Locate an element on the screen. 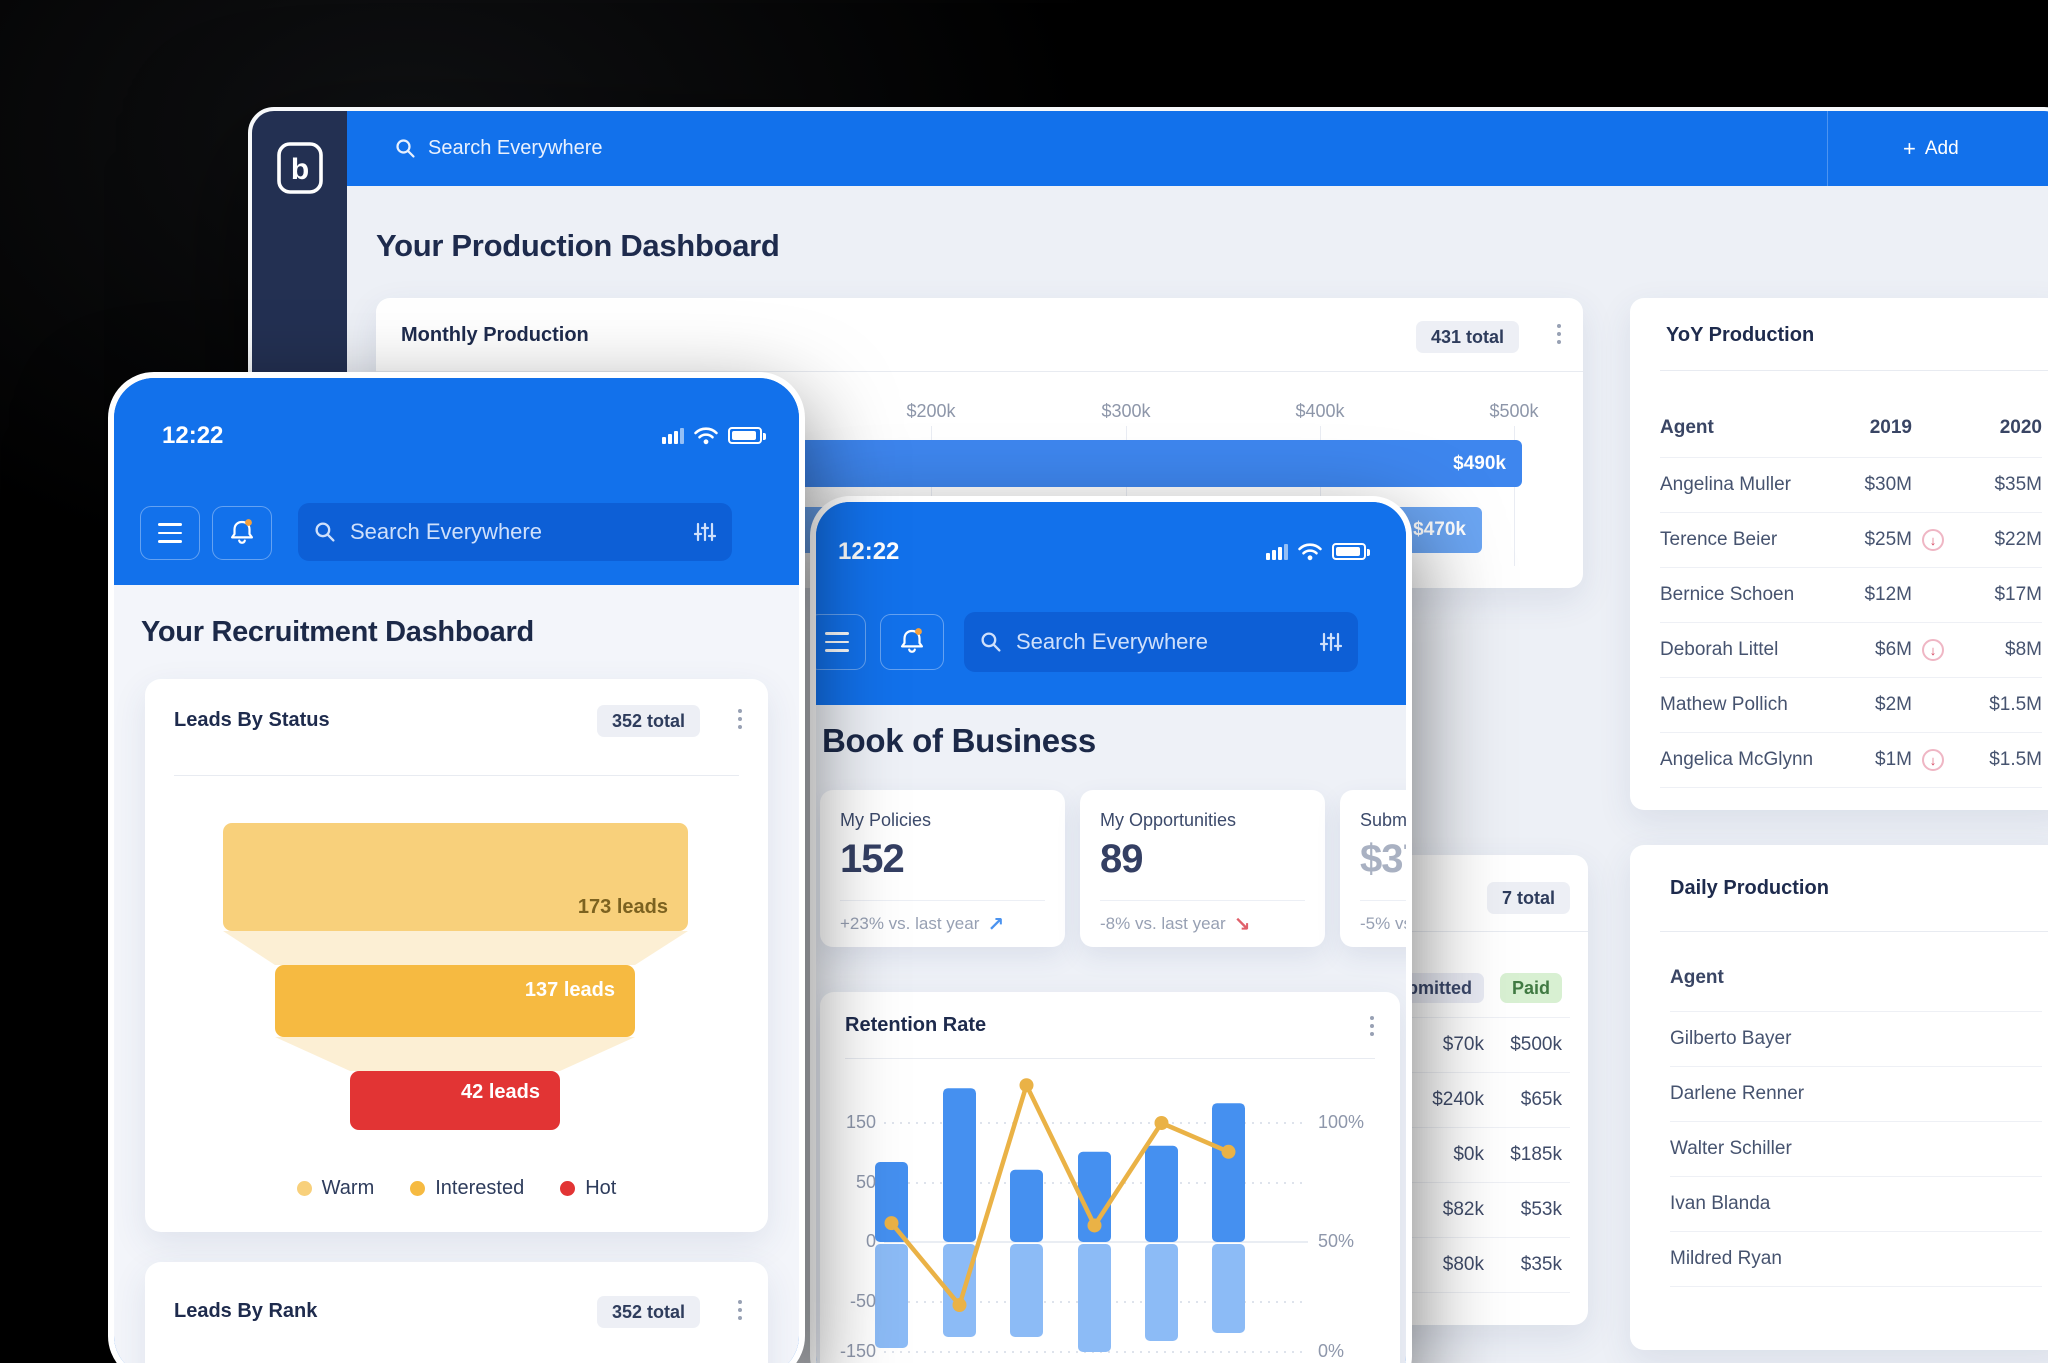 The image size is (2048, 1363). retention-rate-card: Retention Rate 150 50 0 -50 -150 100% 50% 0% is located at coordinates (1110, 1177).